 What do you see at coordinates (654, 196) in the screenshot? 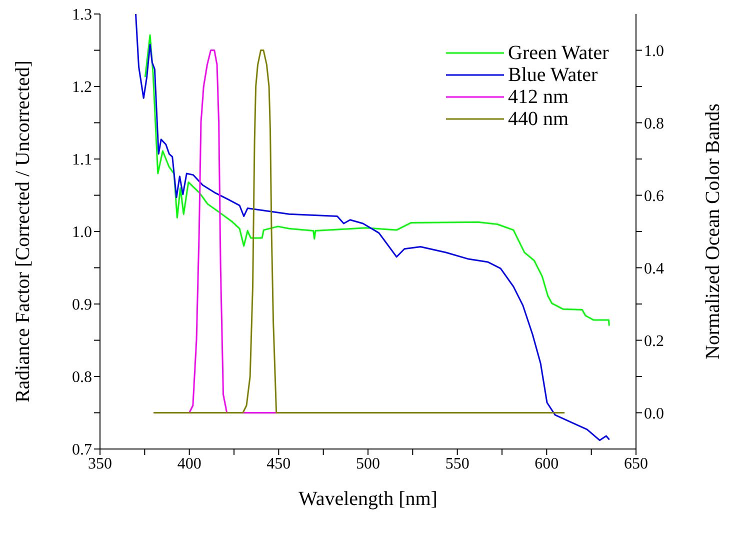
I see `y2-tick-label: 0.6` at bounding box center [654, 196].